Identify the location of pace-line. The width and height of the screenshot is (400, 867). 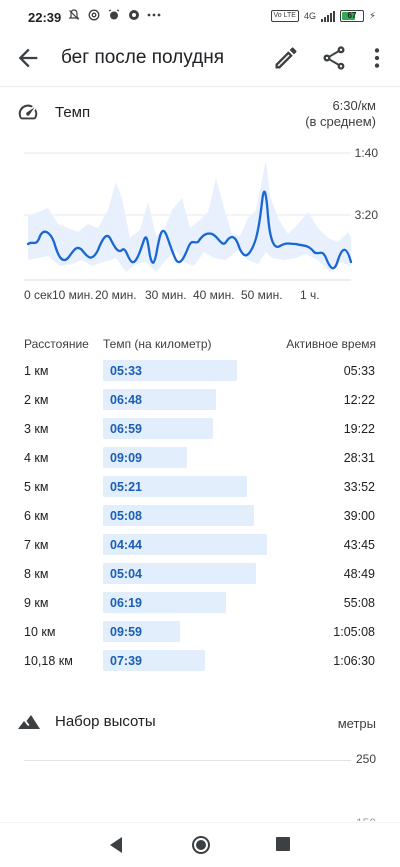
(189, 230).